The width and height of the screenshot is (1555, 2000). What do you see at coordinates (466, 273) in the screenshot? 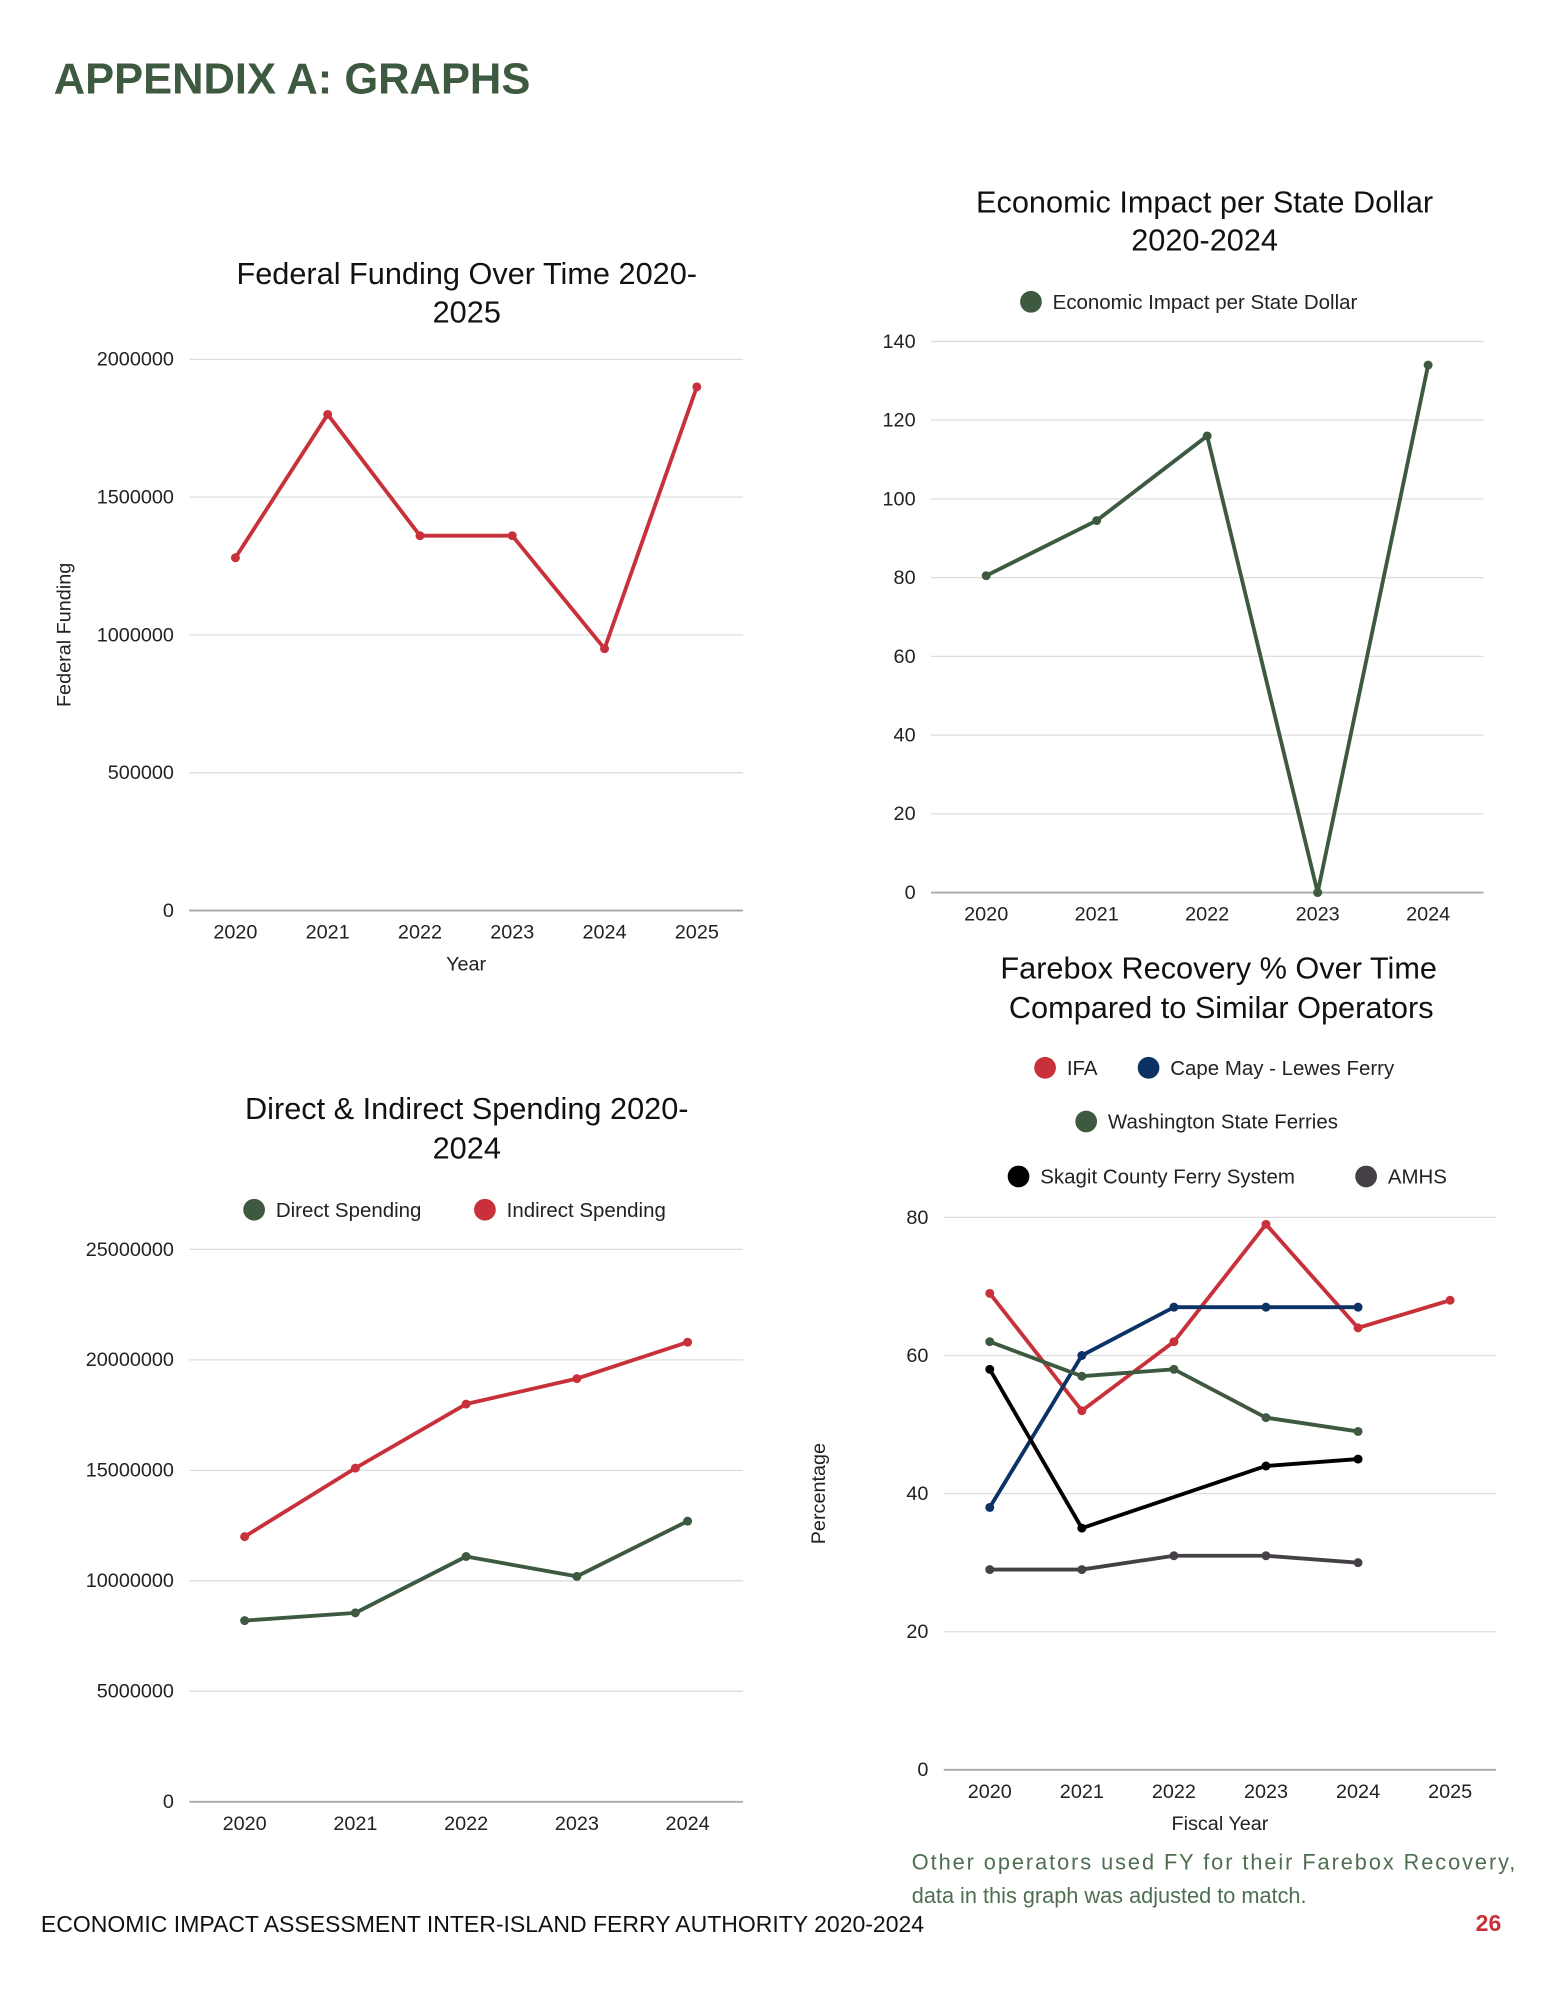
I see `chart-title: Federal Funding Over Time 2020-` at bounding box center [466, 273].